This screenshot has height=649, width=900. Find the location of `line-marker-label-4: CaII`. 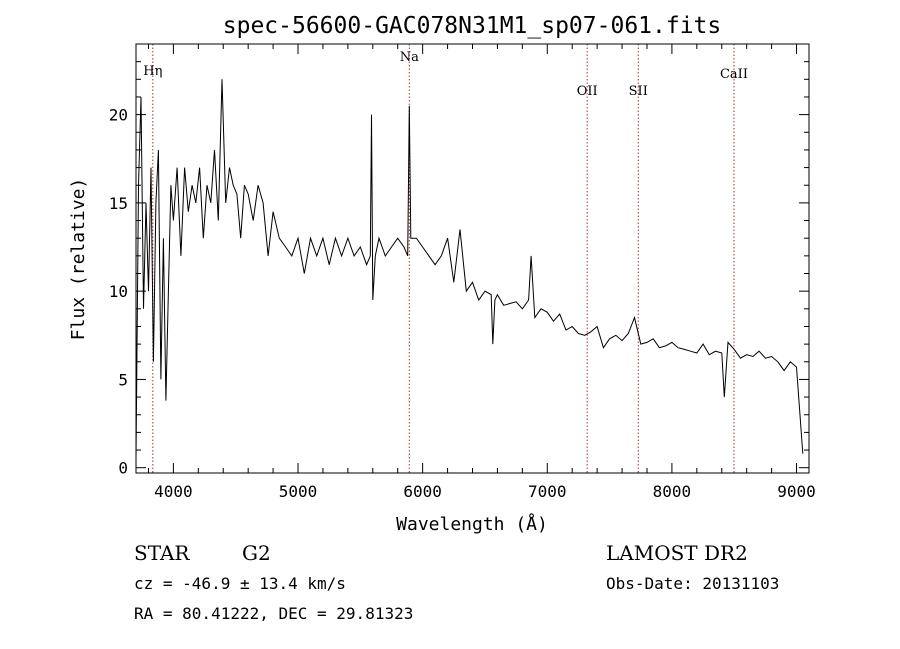

line-marker-label-4: CaII is located at coordinates (734, 74).